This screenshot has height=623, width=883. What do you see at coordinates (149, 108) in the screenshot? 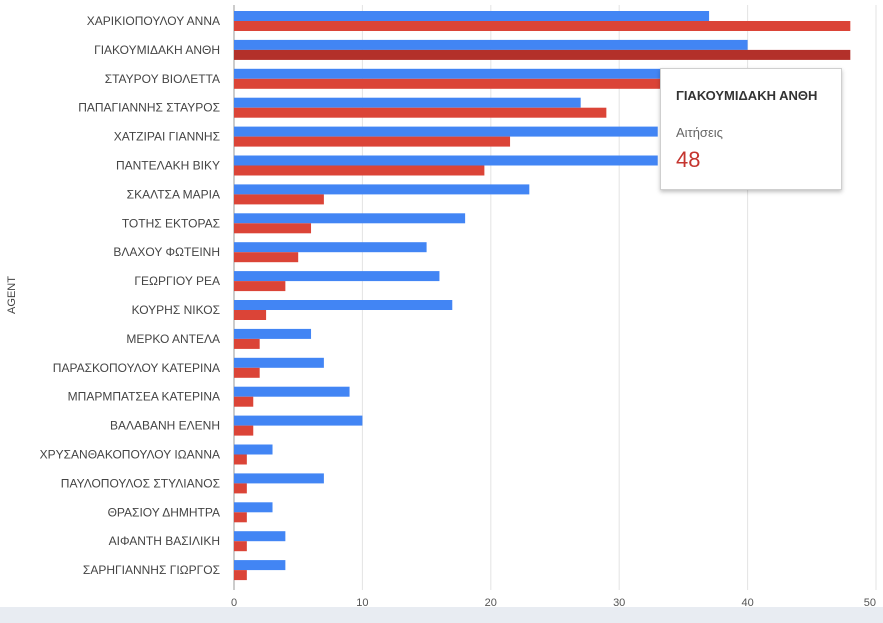
I see `category-label: ΠΑΠΑΓΙΑΝΝΗΣ ΣΤΑΥΡΟΣ` at bounding box center [149, 108].